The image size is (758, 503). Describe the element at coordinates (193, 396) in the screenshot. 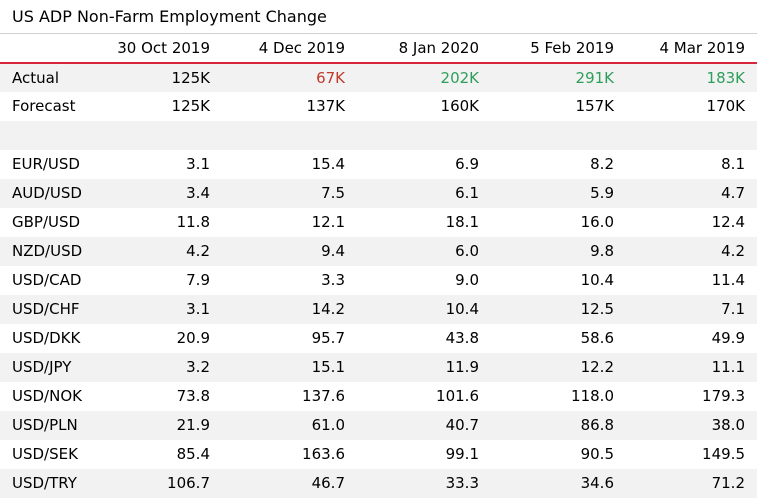

I see `pair-value: 73.8` at that location.